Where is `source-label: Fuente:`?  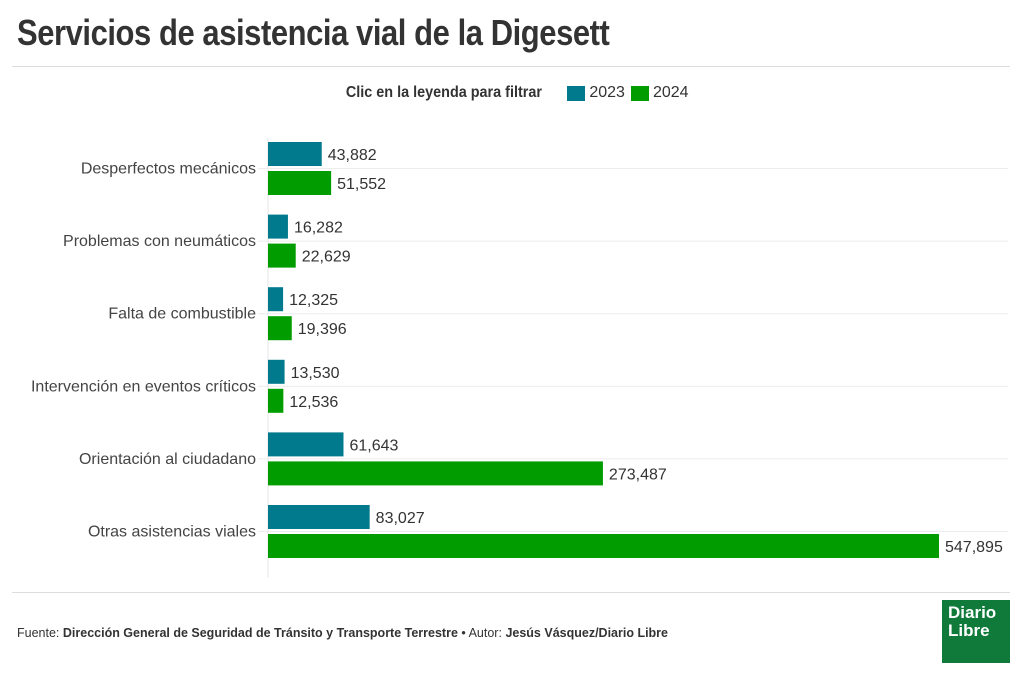
source-label: Fuente: is located at coordinates (38, 633).